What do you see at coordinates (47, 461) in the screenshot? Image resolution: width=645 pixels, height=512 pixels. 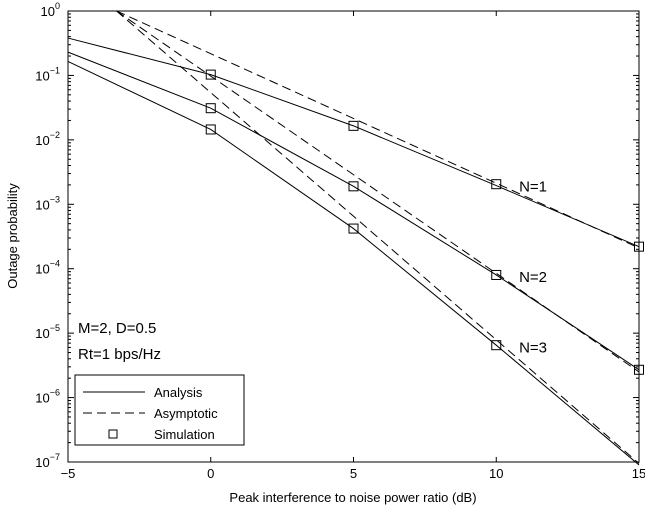 I see `y-tick-label: 10⁻⁷` at bounding box center [47, 461].